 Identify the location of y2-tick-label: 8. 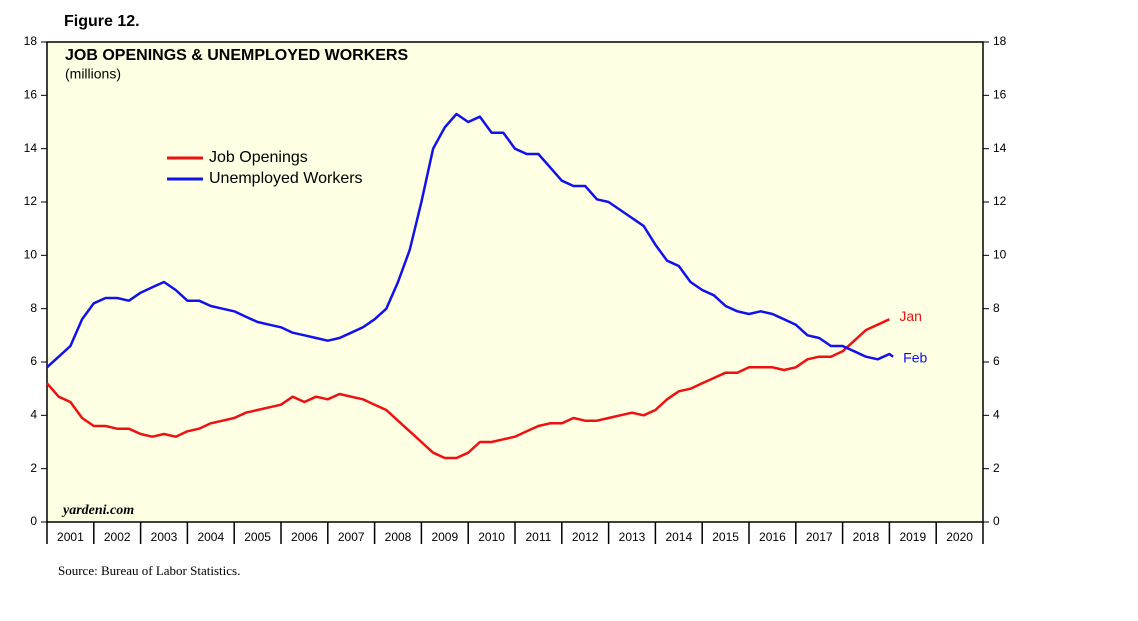
(996, 308).